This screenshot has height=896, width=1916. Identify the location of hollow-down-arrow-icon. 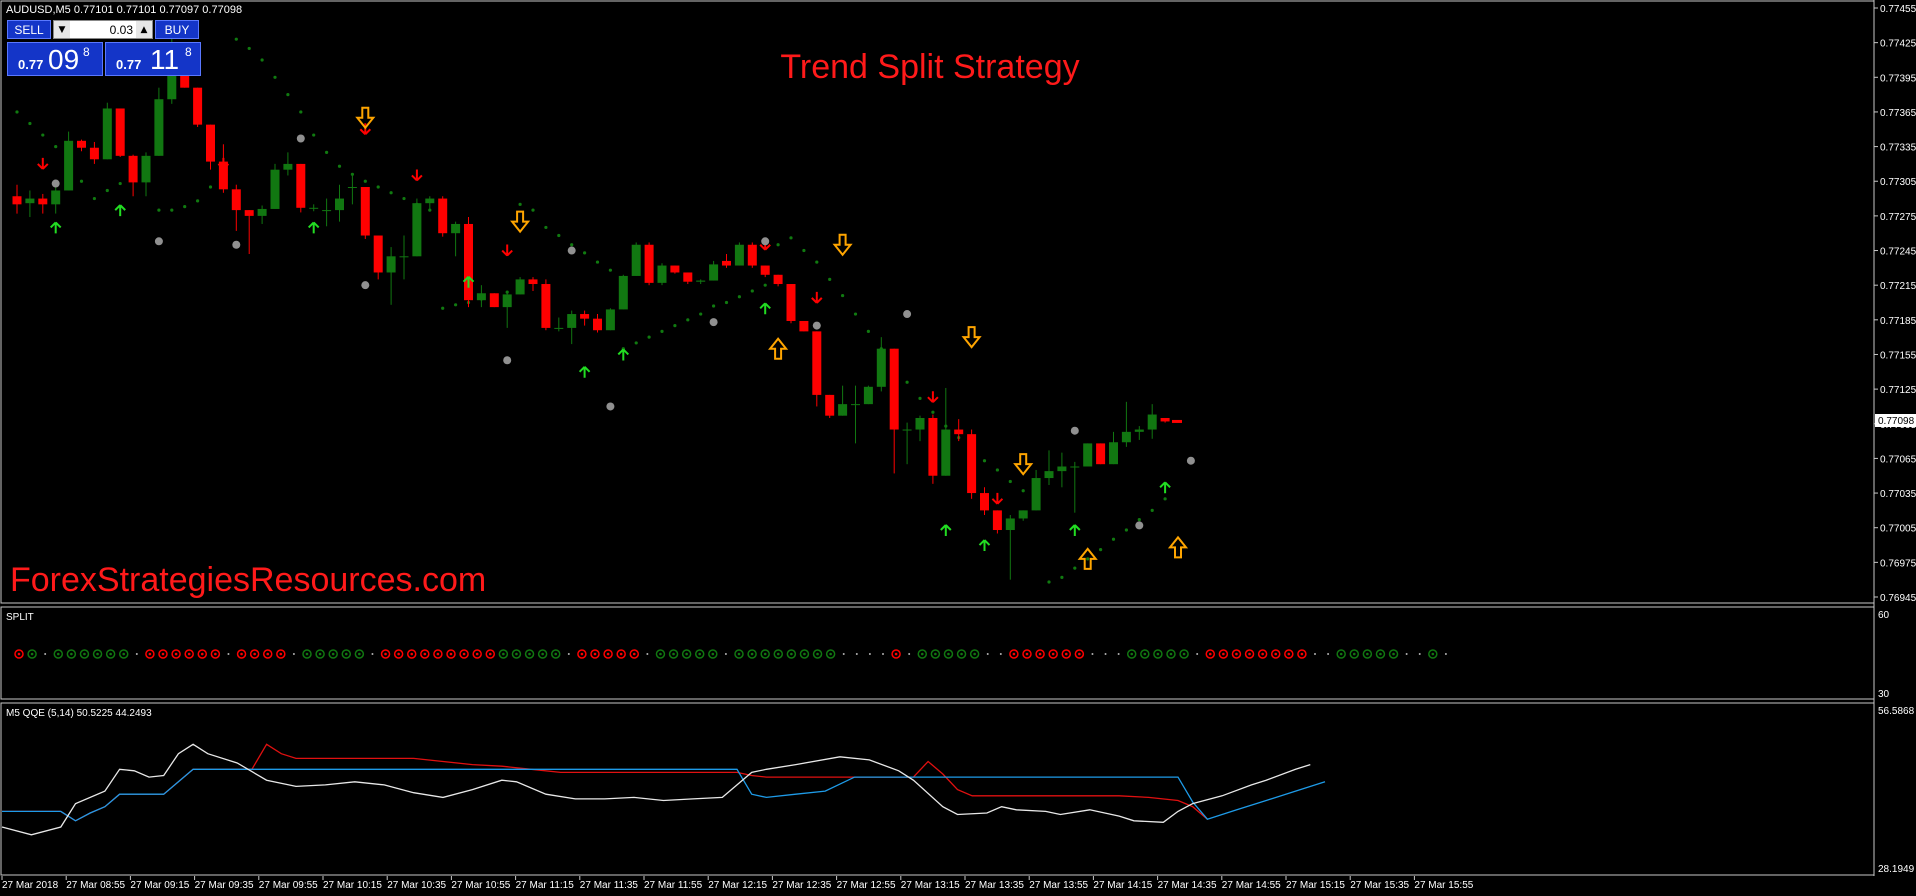
(520, 222).